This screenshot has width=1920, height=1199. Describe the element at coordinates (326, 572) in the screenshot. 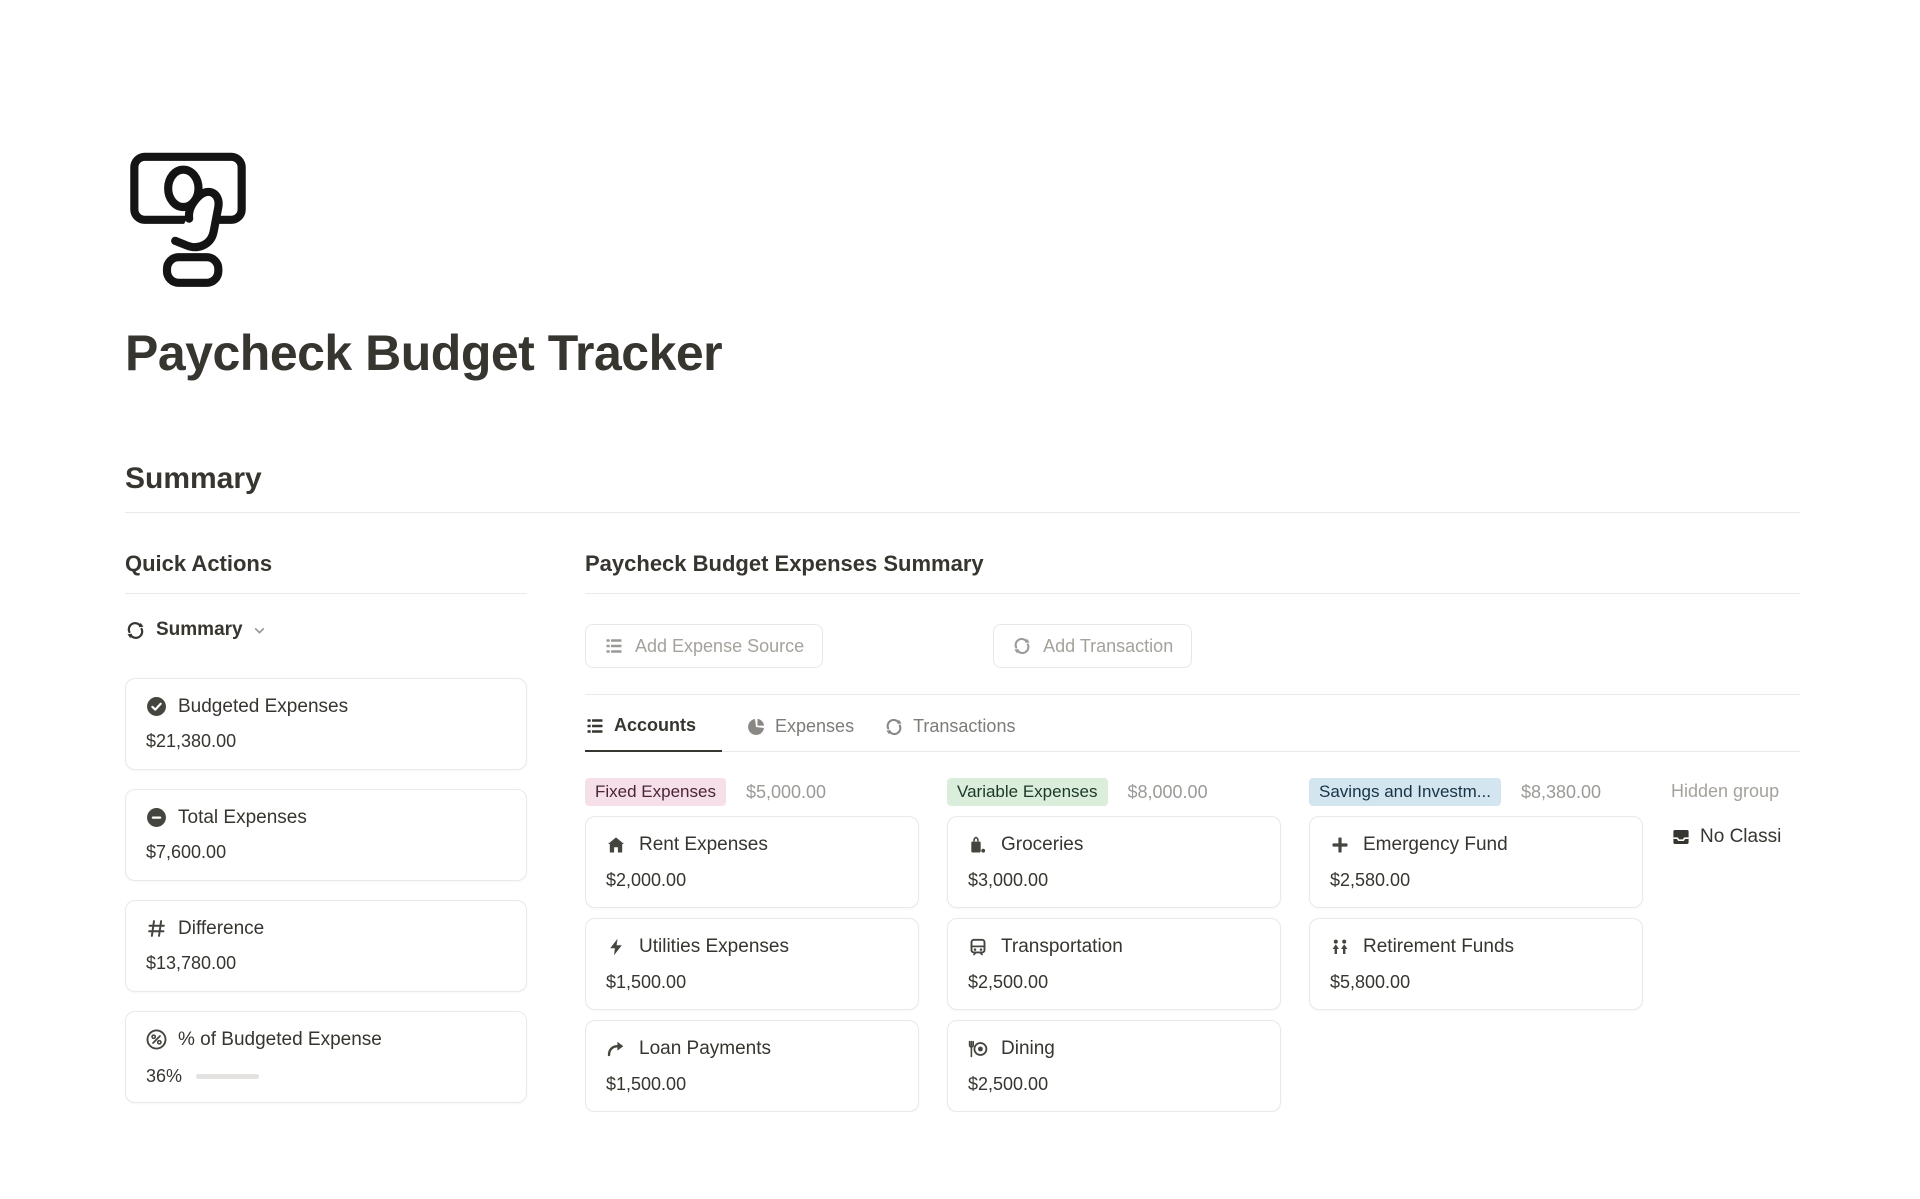

I see `quick-actions-title: Quick Actions` at that location.